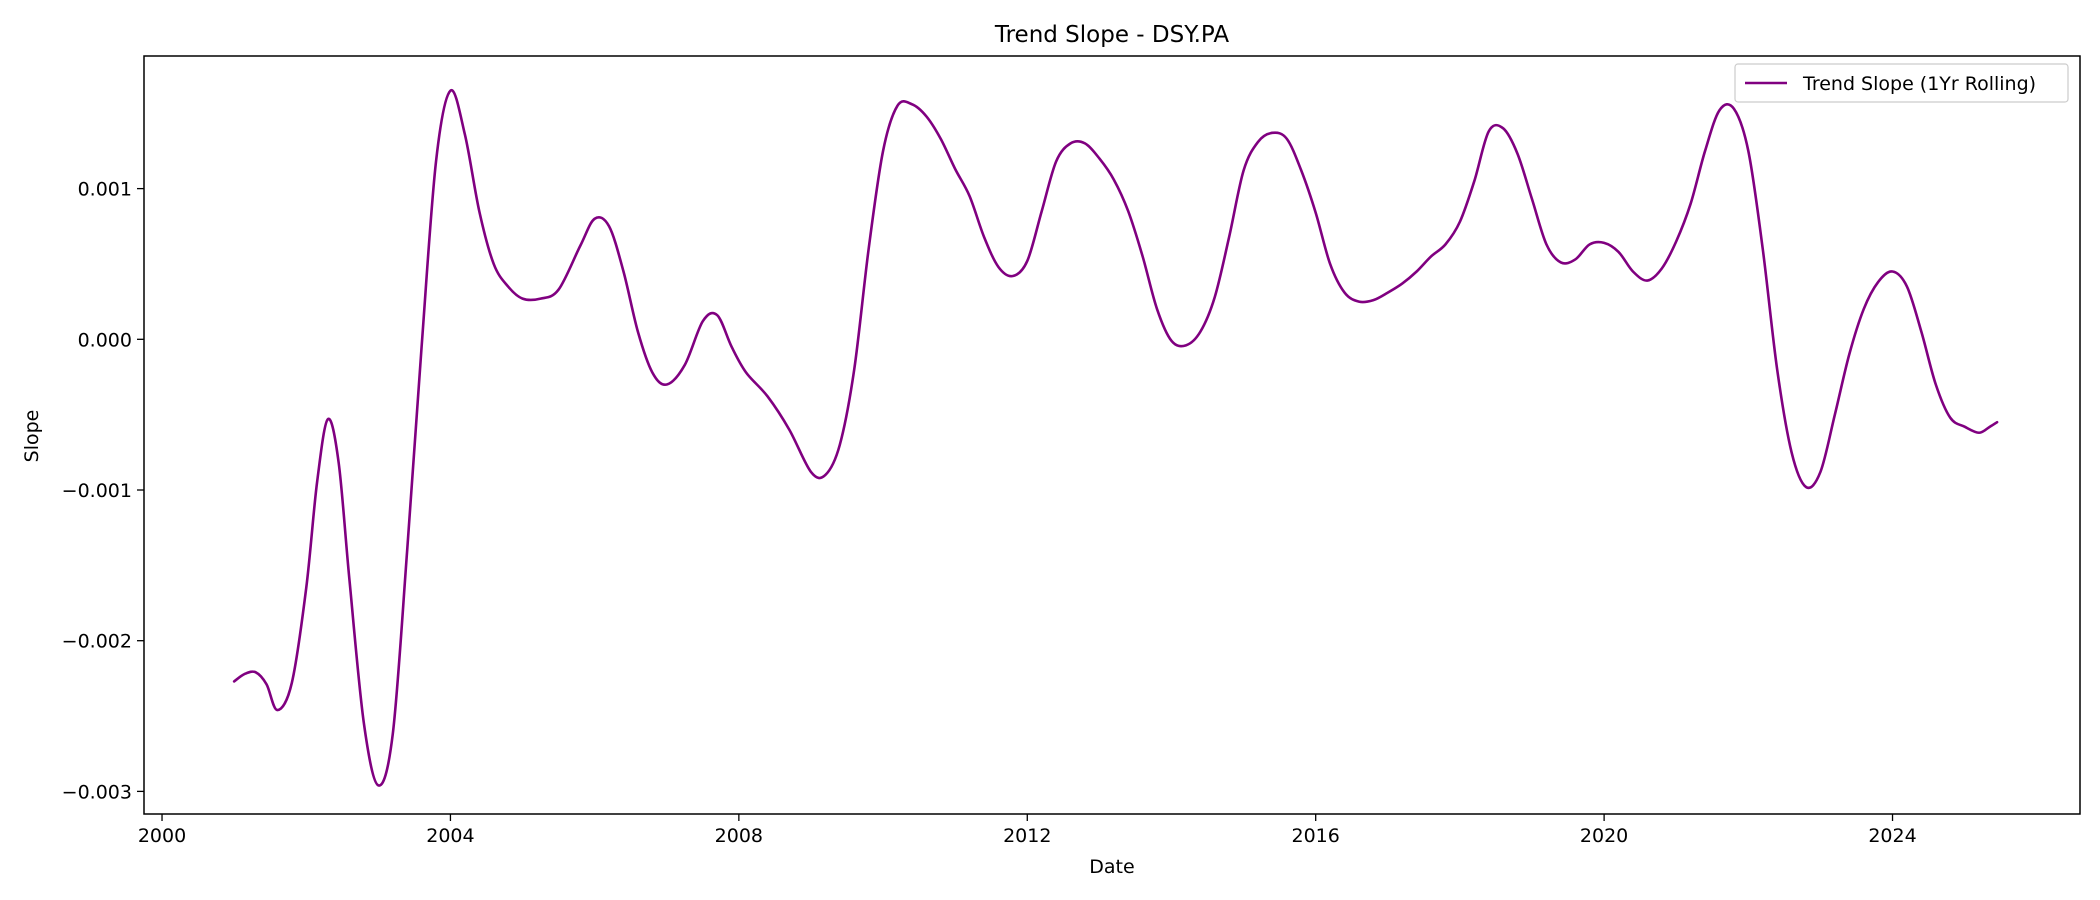  What do you see at coordinates (97, 642) in the screenshot?
I see `y-tick-label: −0.002` at bounding box center [97, 642].